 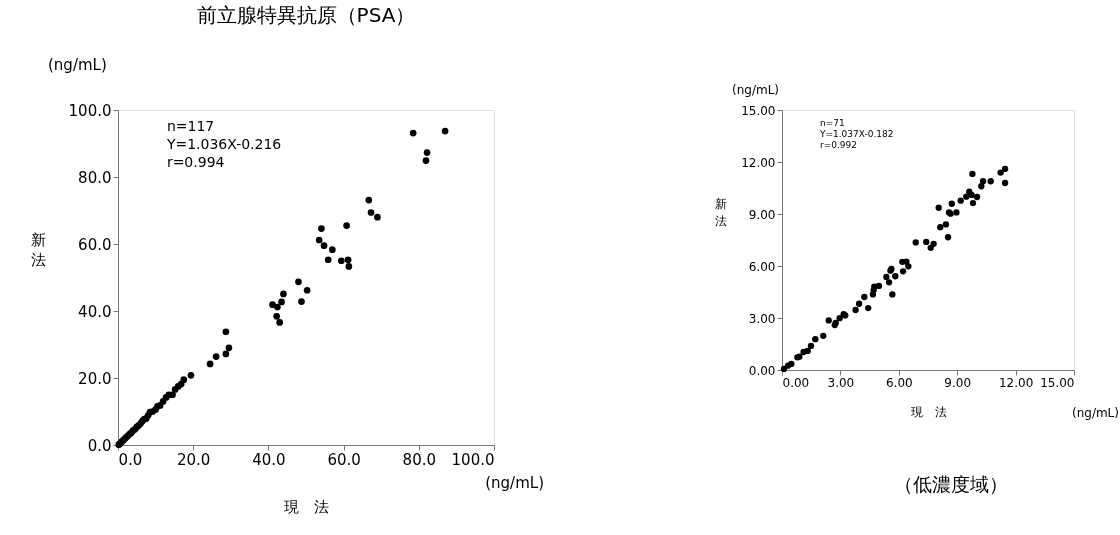 What do you see at coordinates (194, 459) in the screenshot?
I see `x-tick-label: 20.0` at bounding box center [194, 459].